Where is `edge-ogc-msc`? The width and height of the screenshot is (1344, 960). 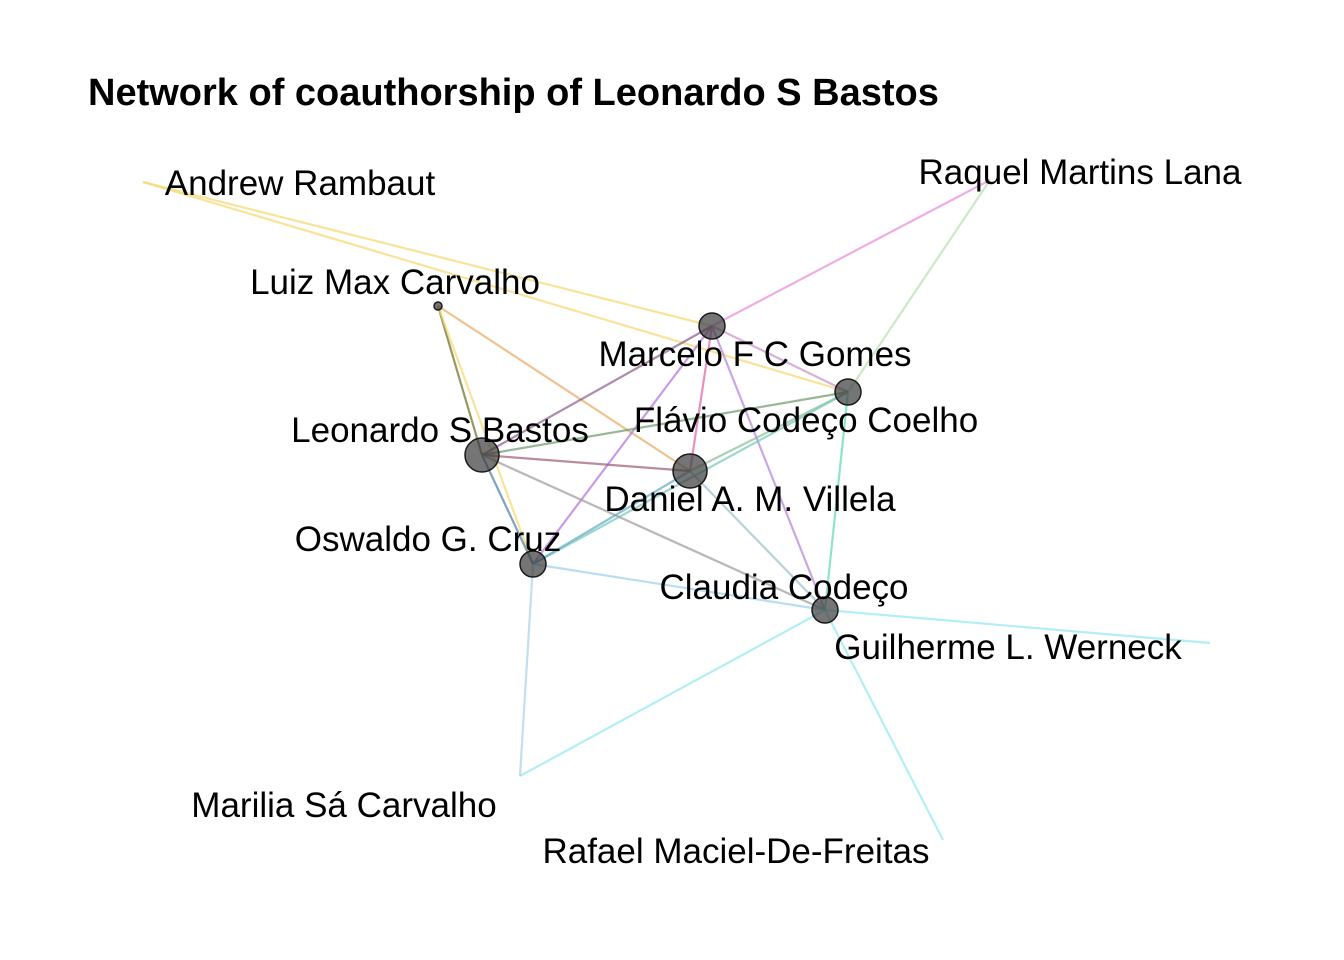 edge-ogc-msc is located at coordinates (526, 670).